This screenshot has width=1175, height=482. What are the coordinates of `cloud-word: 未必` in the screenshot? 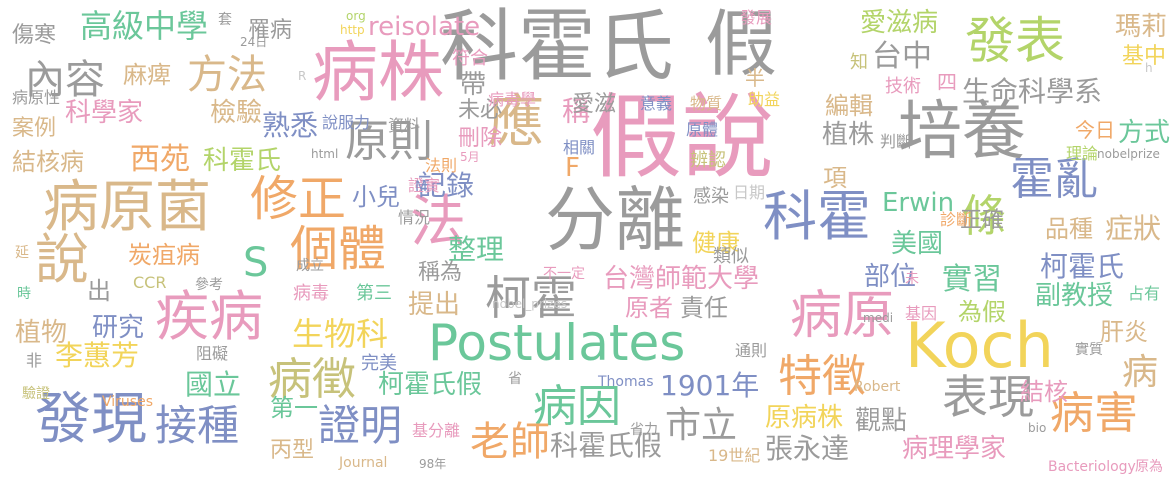 It's located at (480, 110).